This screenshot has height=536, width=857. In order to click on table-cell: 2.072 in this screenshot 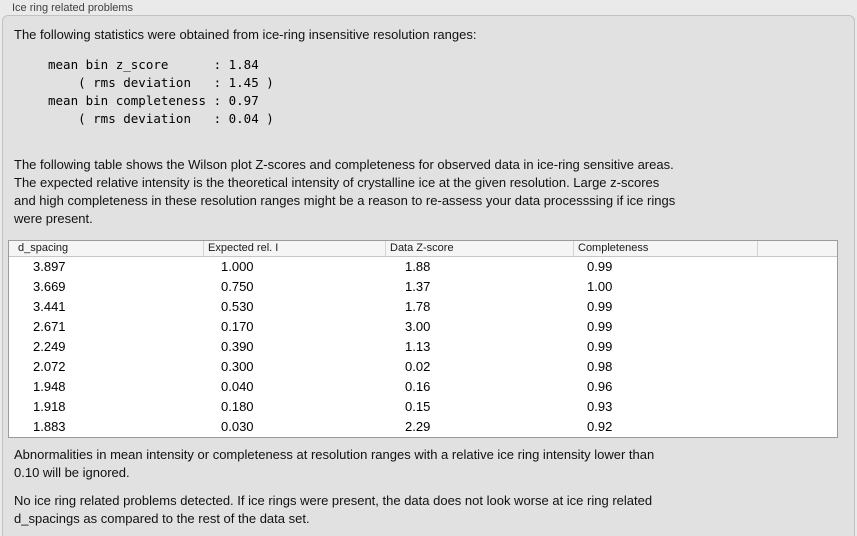, I will do `click(49, 366)`.